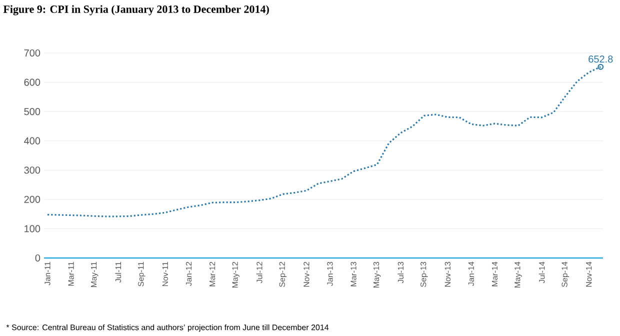 The image size is (620, 336). Describe the element at coordinates (189, 274) in the screenshot. I see `x-tick-label: Jan-12` at that location.